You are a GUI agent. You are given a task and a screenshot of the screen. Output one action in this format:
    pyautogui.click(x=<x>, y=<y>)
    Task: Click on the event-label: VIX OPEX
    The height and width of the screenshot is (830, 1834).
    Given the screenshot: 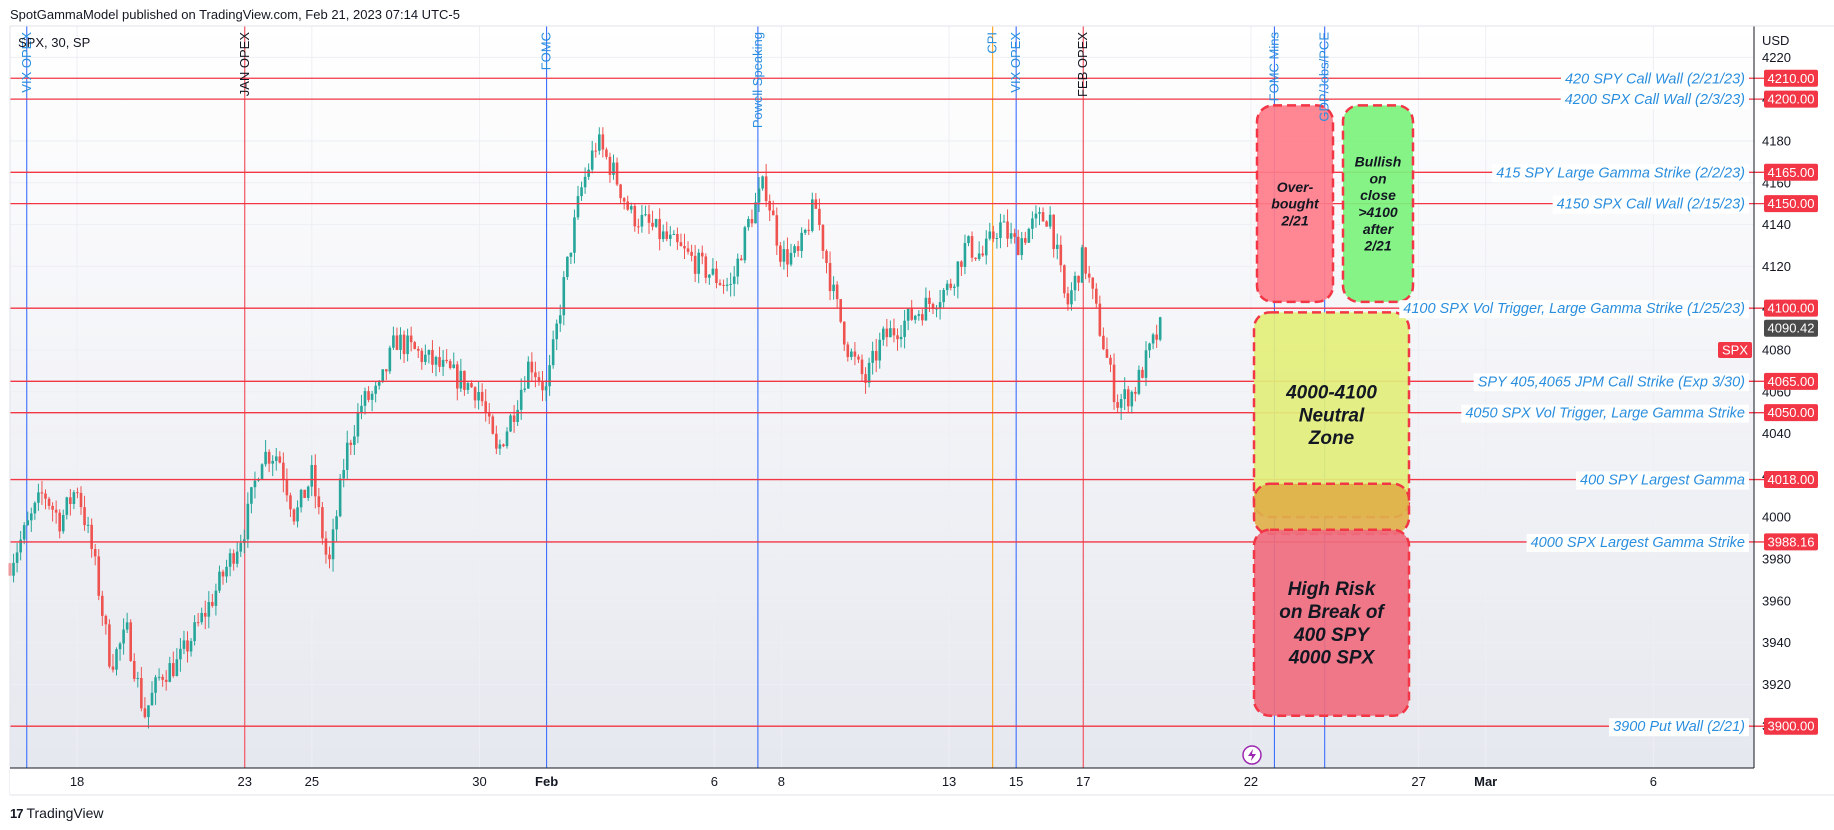 What is the action you would take?
    pyautogui.click(x=26, y=62)
    